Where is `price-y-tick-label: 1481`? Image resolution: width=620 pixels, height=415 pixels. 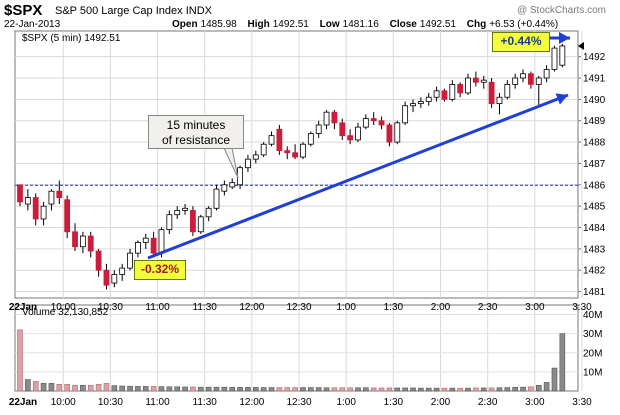
price-y-tick-label: 1481 is located at coordinates (594, 292).